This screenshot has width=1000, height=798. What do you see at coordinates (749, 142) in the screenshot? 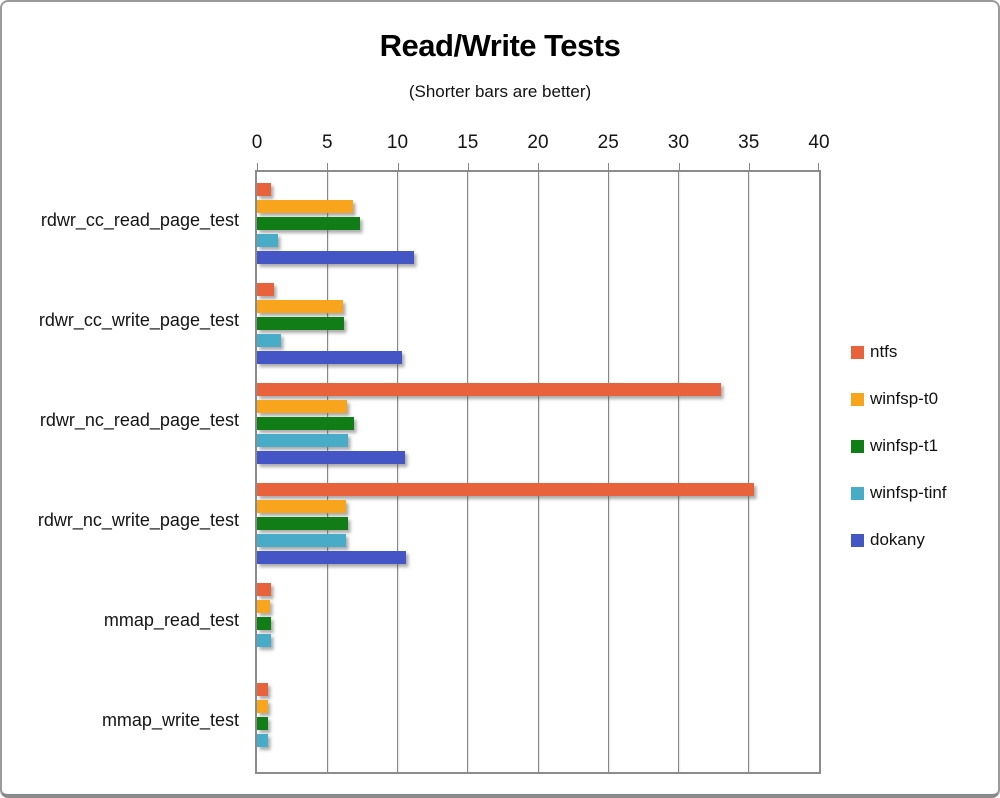
I see `x-axis-tick-label: 35` at bounding box center [749, 142].